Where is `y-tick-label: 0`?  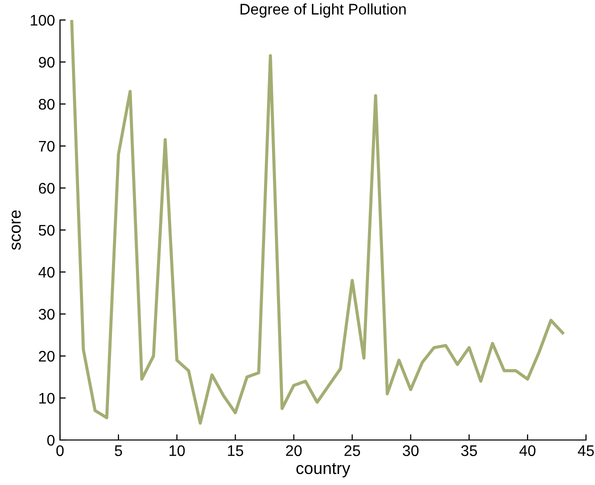
y-tick-label: 0 is located at coordinates (51, 440).